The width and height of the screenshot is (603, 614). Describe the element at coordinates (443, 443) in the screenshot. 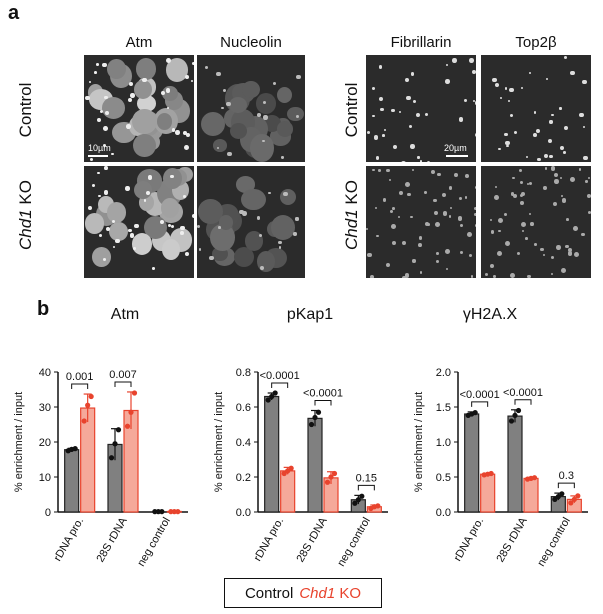

I see `y-tick-label: 1.0` at that location.